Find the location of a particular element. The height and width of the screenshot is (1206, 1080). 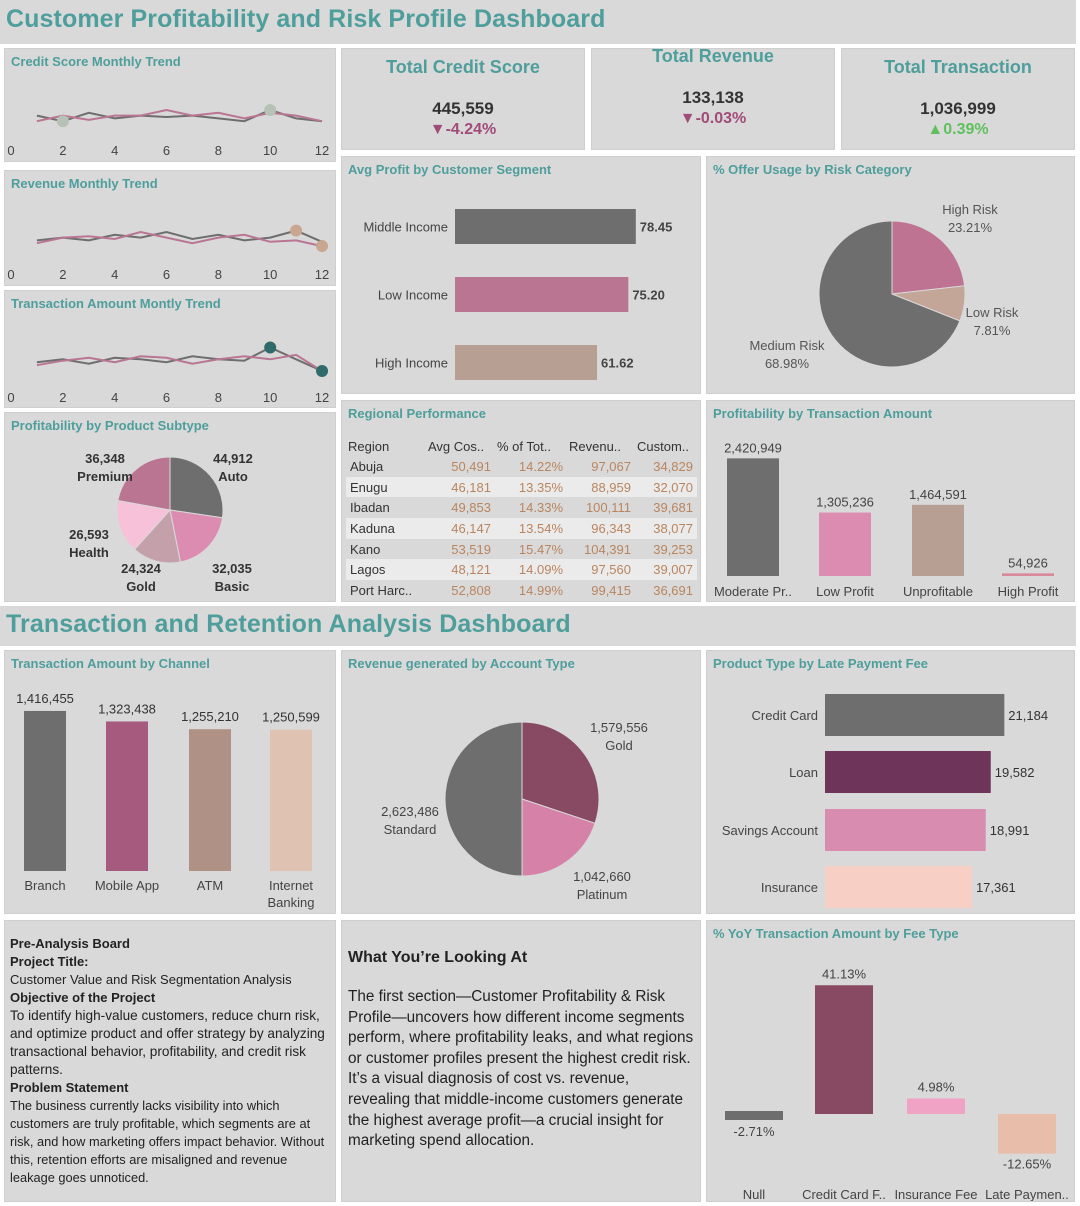

bar-low-income is located at coordinates (542, 294).